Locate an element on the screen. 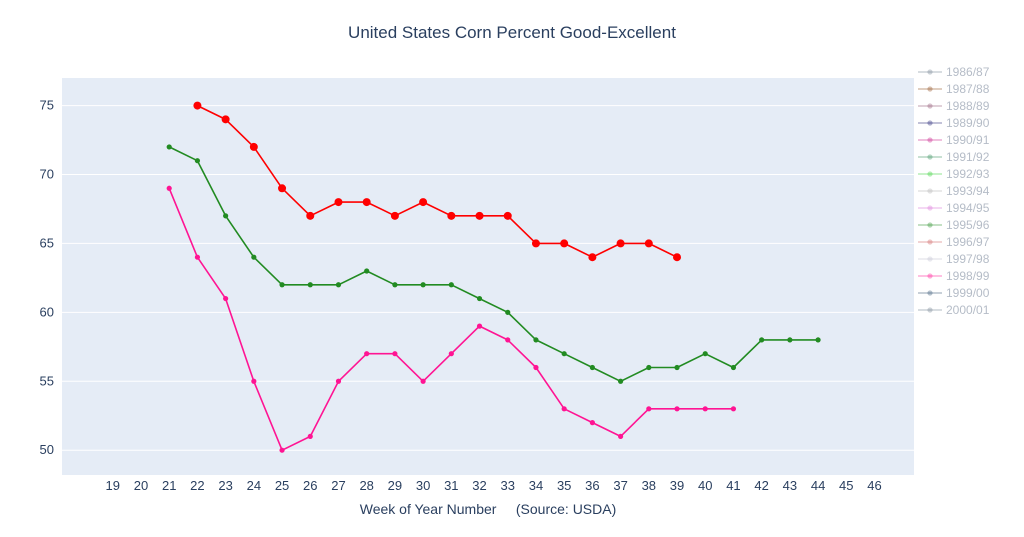 The width and height of the screenshot is (1024, 537). legend-item: 1989/90 is located at coordinates (954, 123).